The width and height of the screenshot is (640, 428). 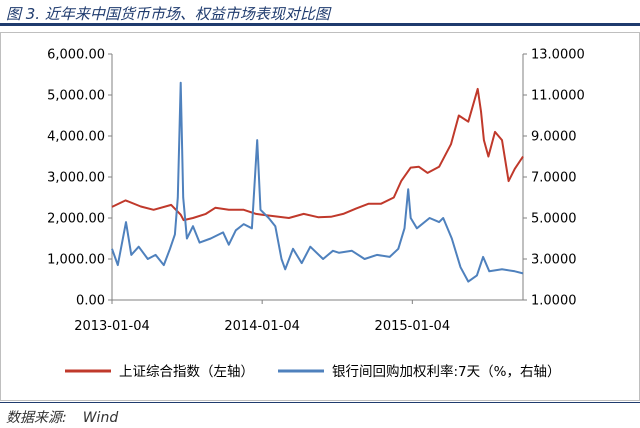 What do you see at coordinates (168, 14) in the screenshot?
I see `chart-title: 图 3. 近年来中国货币市场、权益市场表现对比图` at bounding box center [168, 14].